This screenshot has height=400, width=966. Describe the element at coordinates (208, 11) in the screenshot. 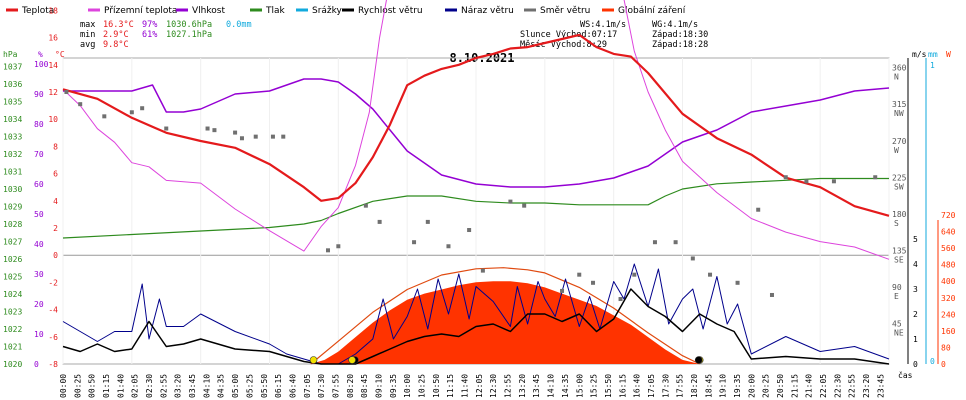

I see `legend-label: Vlhkost` at that location.